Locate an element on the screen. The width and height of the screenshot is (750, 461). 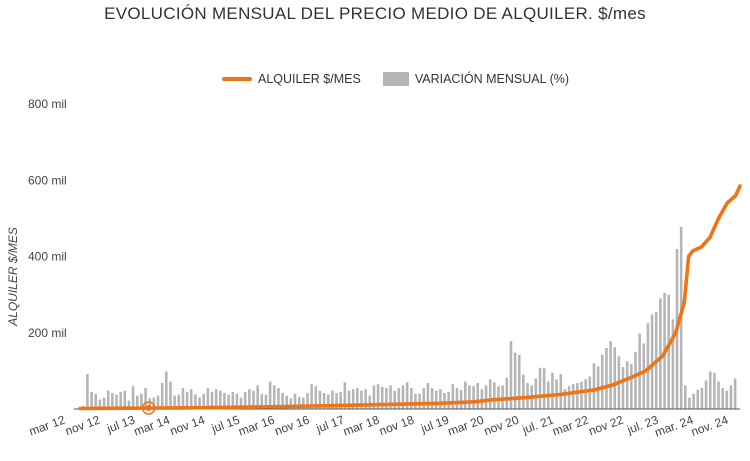
highlight-marker-dot is located at coordinates (148, 408).